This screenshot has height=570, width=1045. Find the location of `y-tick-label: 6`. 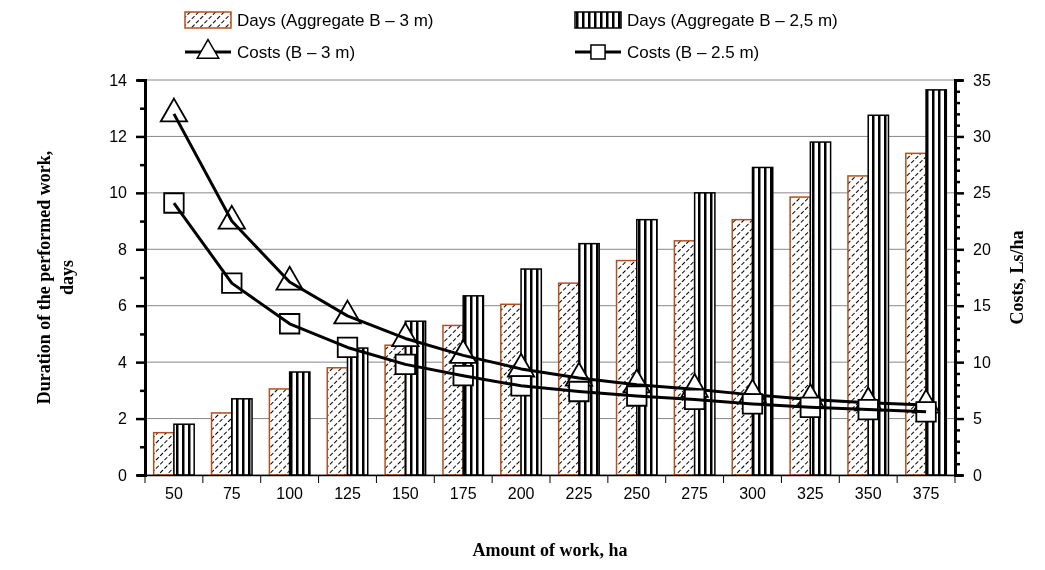

y-tick-label: 6 is located at coordinates (123, 306).